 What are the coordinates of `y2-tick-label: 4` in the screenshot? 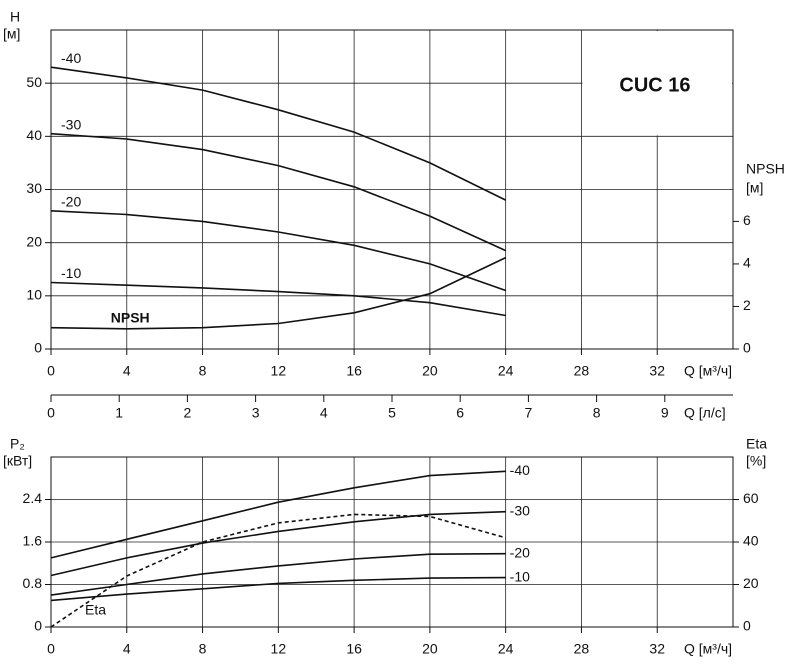 It's located at (747, 263).